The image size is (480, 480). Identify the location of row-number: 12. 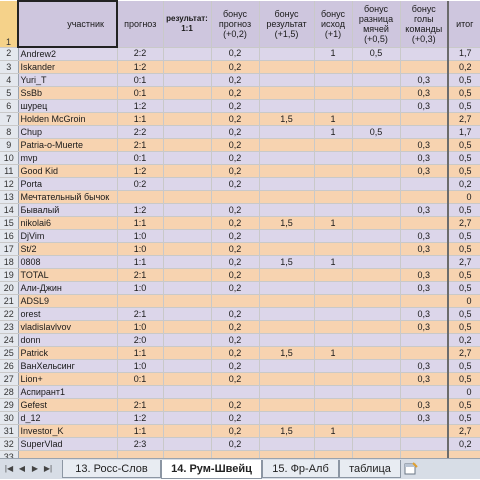
(9, 184).